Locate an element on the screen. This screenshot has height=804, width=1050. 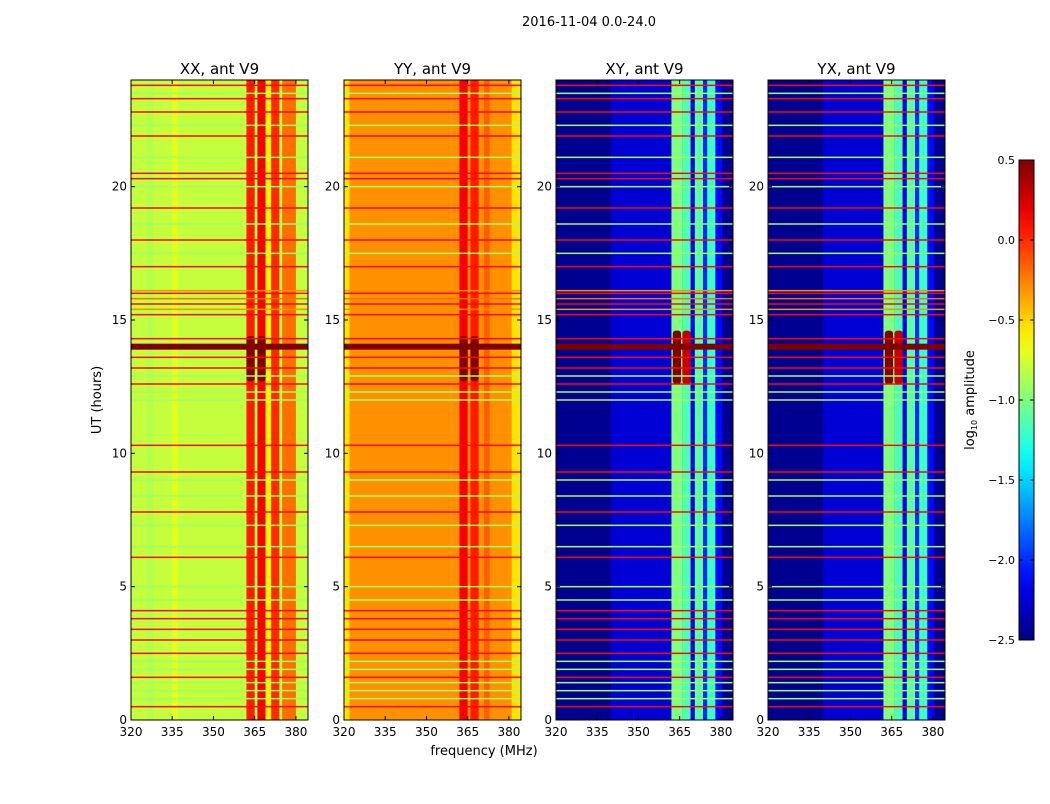
figure-title: 2016-11-04 0.0-24.0 is located at coordinates (589, 22).